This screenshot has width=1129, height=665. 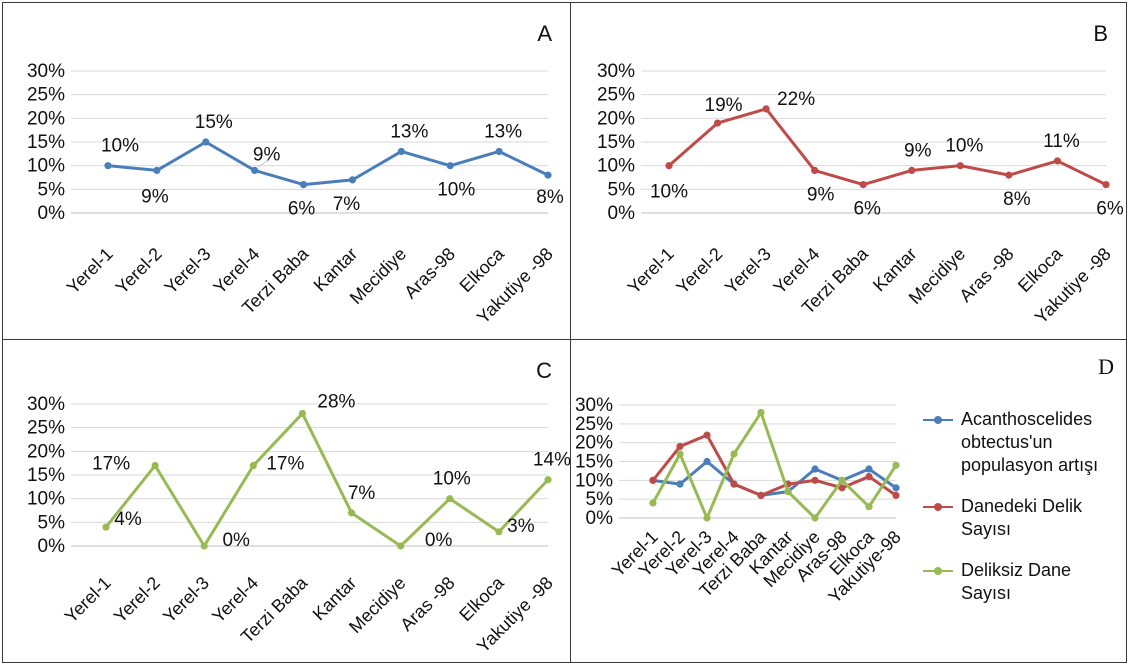 I want to click on panel-label-c: C, so click(x=544, y=370).